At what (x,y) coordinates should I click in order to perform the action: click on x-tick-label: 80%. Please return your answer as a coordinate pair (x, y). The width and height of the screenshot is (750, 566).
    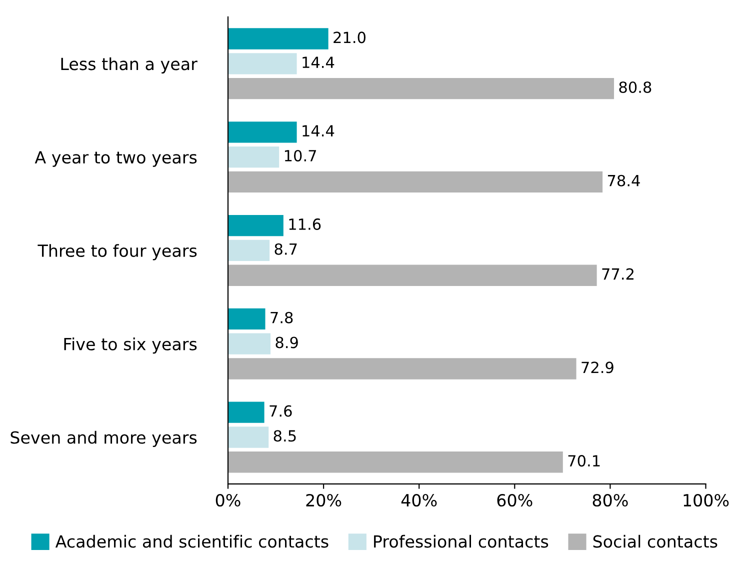
    Looking at the image, I should click on (610, 500).